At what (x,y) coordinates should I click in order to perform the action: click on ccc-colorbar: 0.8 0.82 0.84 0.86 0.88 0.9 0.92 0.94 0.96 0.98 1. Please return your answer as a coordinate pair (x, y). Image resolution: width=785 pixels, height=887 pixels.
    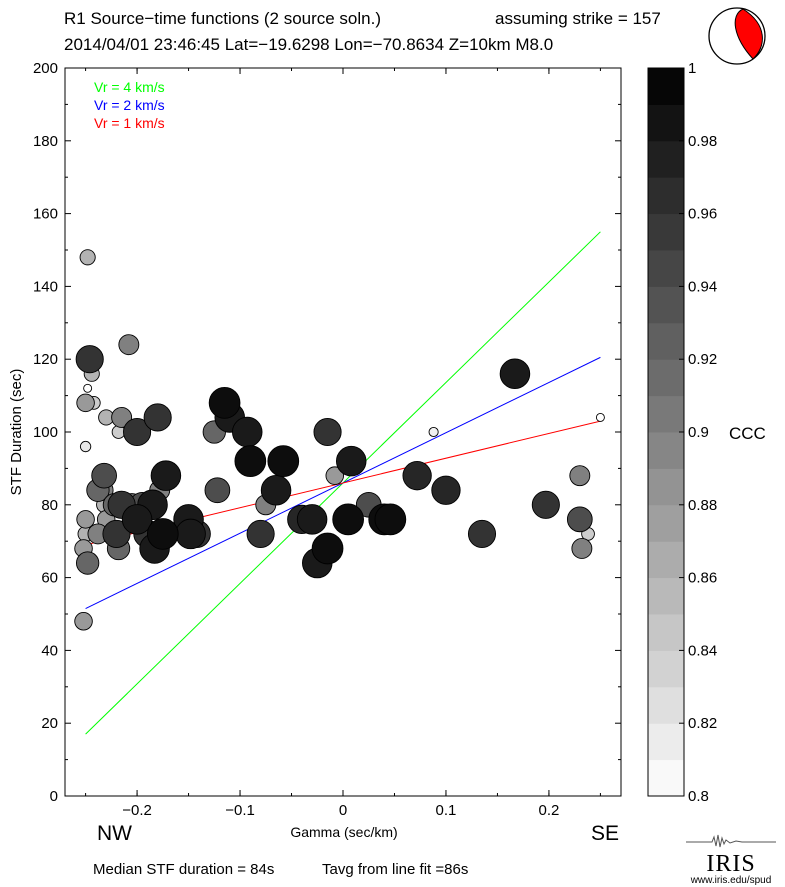
    Looking at the image, I should click on (682, 432).